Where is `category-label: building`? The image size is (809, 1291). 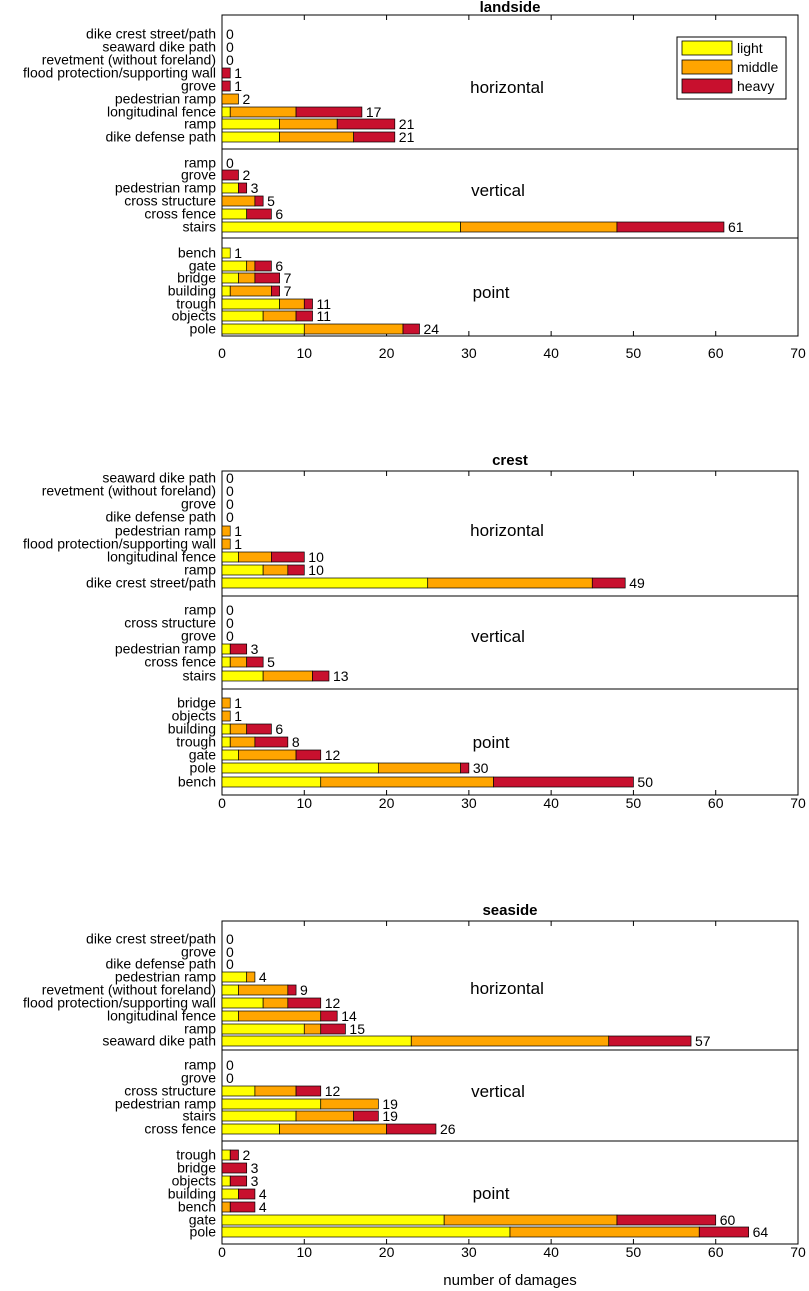
category-label: building is located at coordinates (192, 729).